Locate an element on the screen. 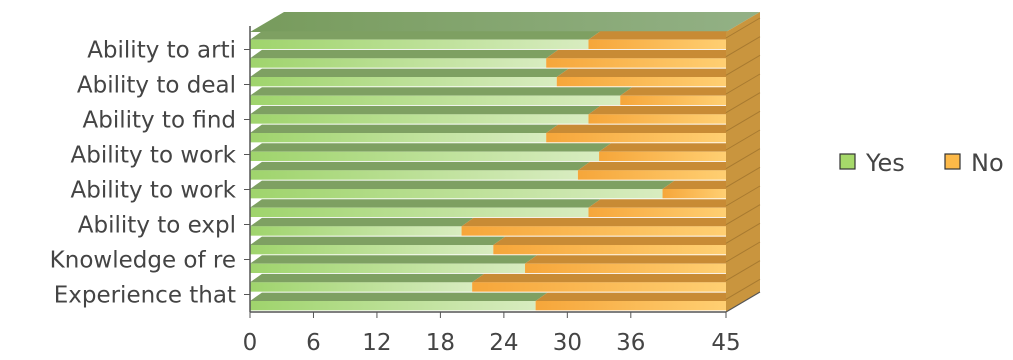 The width and height of the screenshot is (1013, 360). category-label: Ability to expl is located at coordinates (157, 226).